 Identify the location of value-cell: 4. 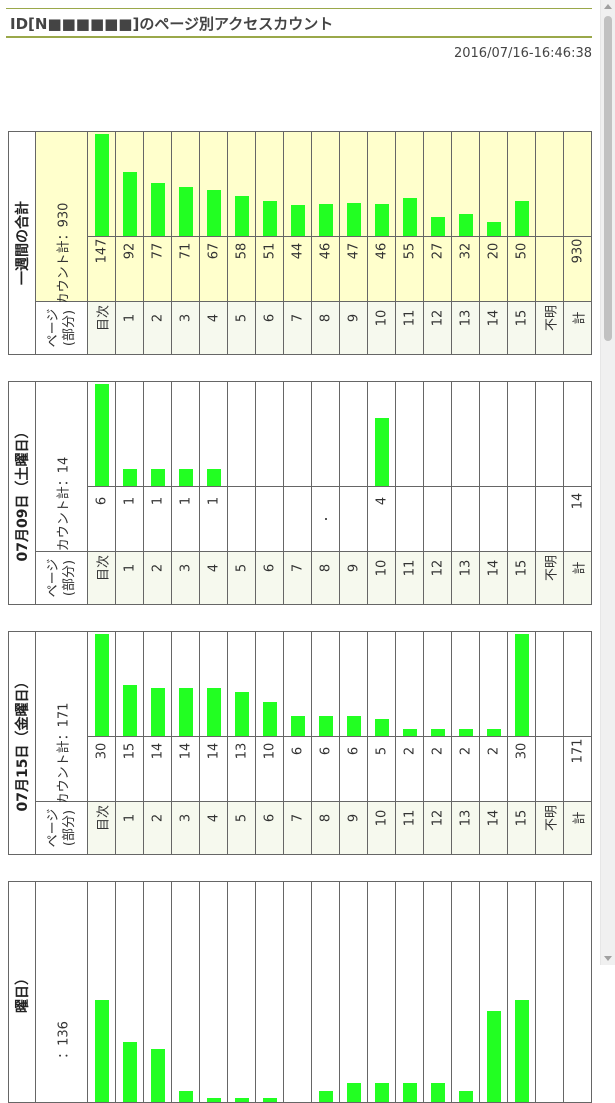
(381, 519).